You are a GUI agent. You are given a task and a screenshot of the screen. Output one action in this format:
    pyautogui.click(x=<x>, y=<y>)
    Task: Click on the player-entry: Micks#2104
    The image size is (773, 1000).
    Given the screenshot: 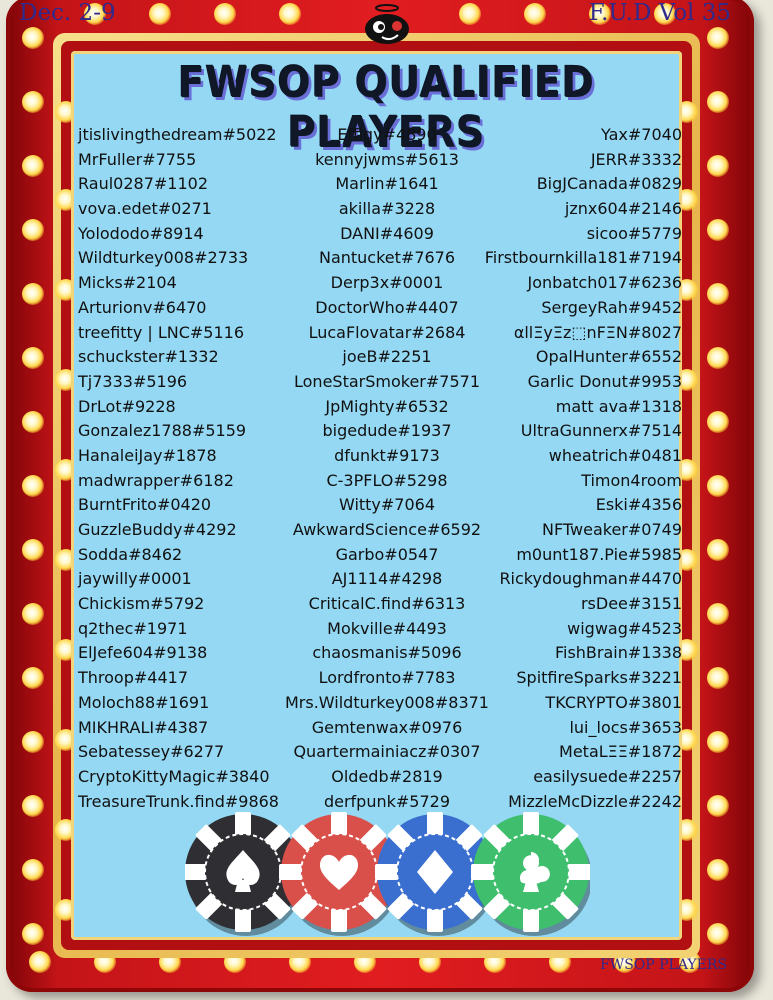 What is the action you would take?
    pyautogui.click(x=127, y=283)
    